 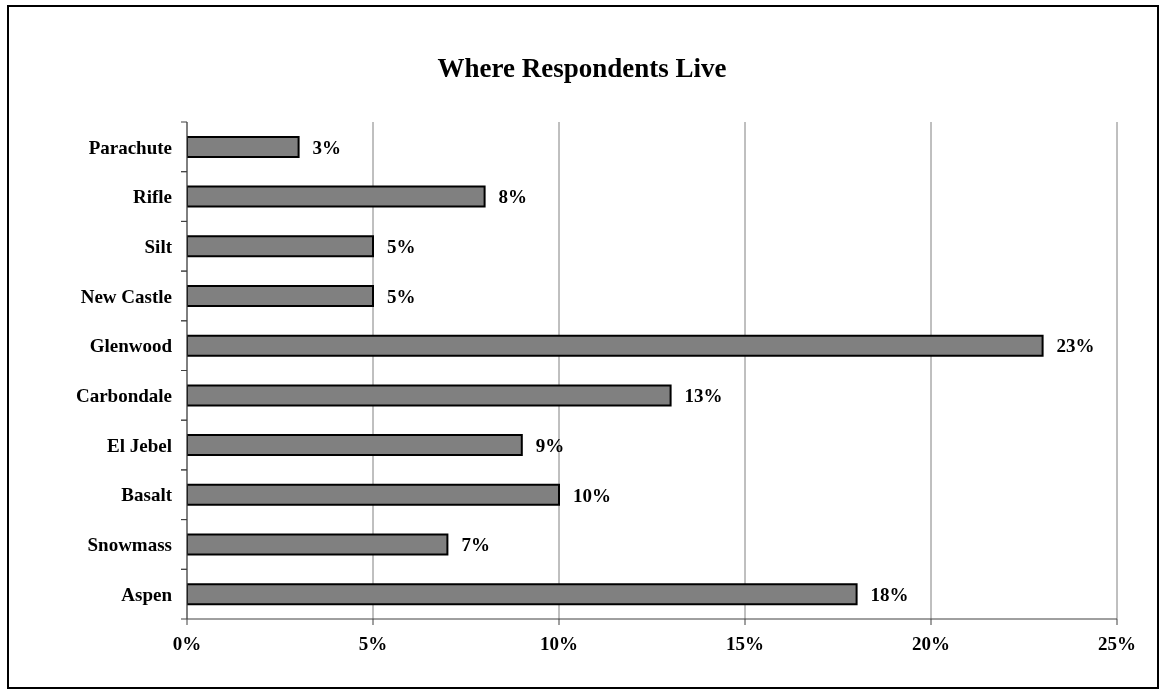 What do you see at coordinates (327, 147) in the screenshot?
I see `data-label: 3%` at bounding box center [327, 147].